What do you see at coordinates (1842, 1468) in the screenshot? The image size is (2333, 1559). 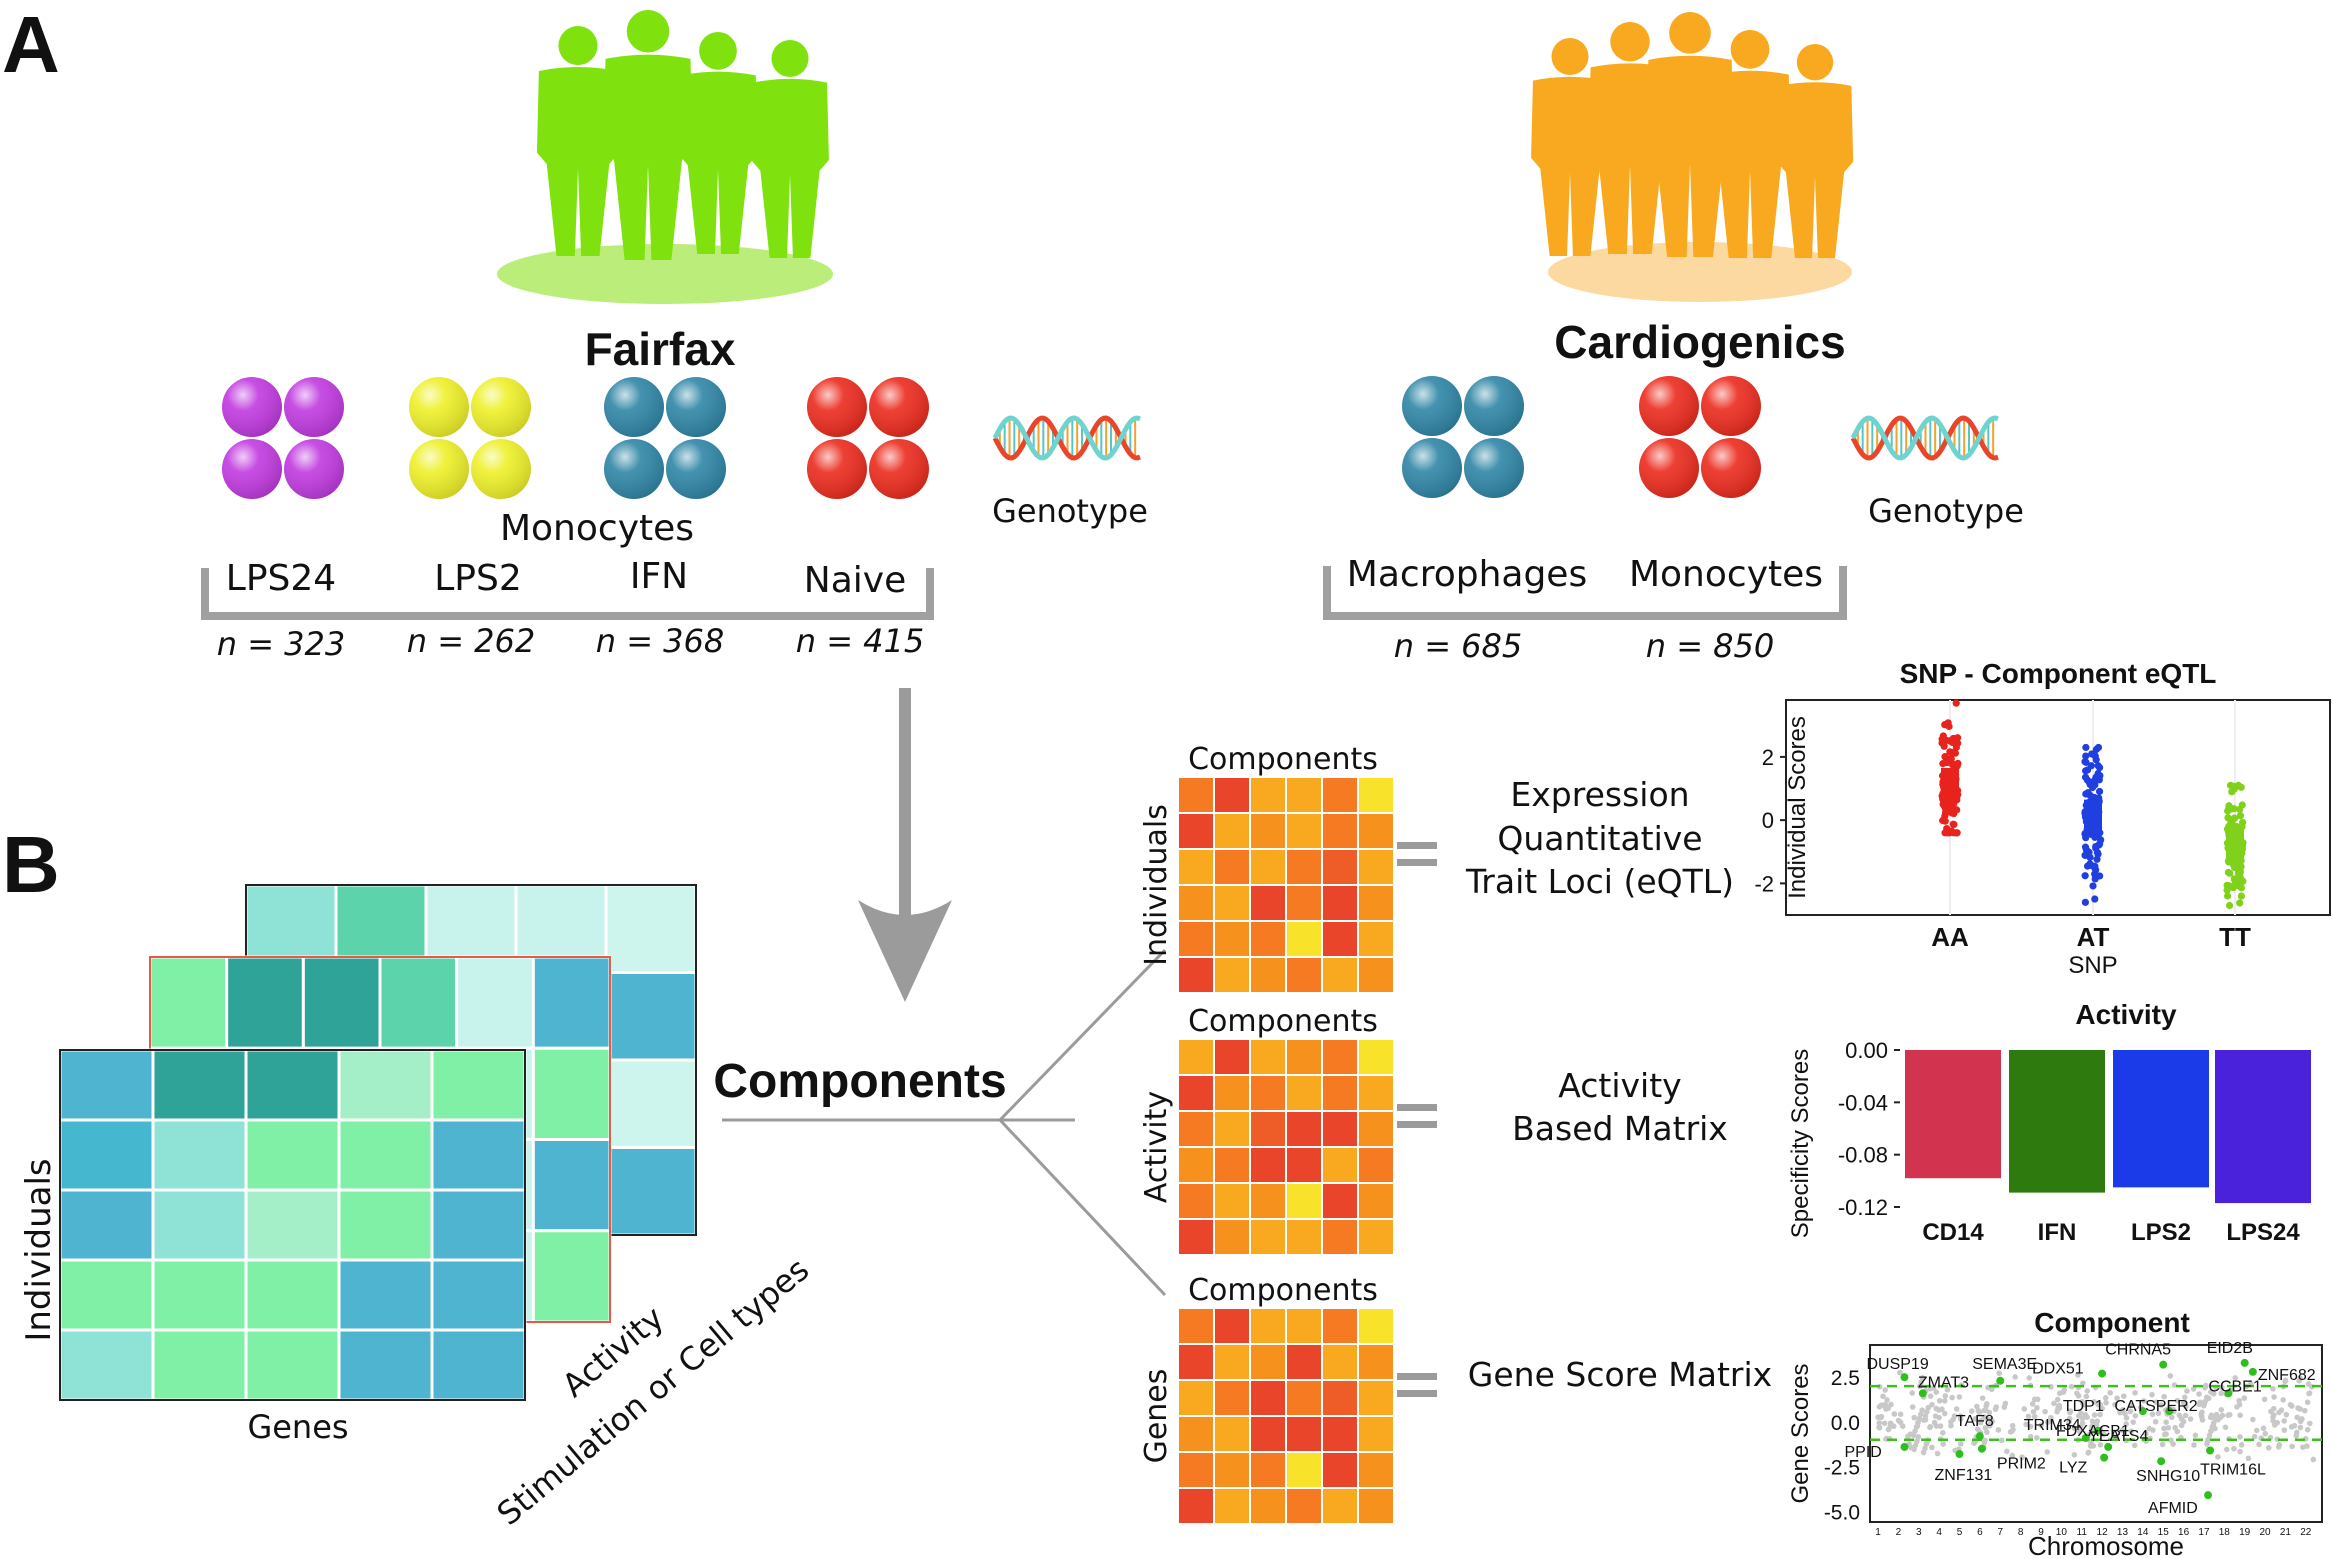 I see `y-tick-label: -2.5` at bounding box center [1842, 1468].